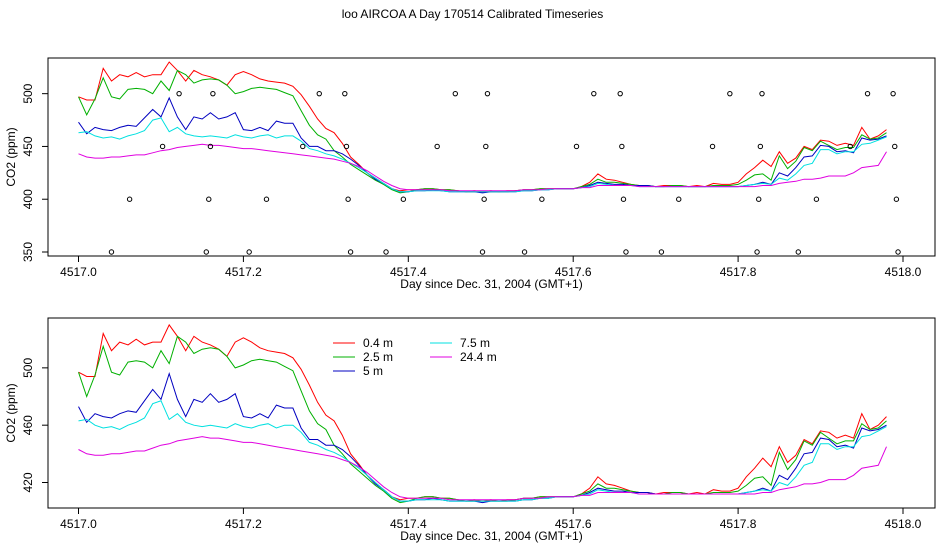 The height and width of the screenshot is (550, 950). What do you see at coordinates (28, 425) in the screenshot?
I see `bottom-y-tick-label: 460` at bounding box center [28, 425].